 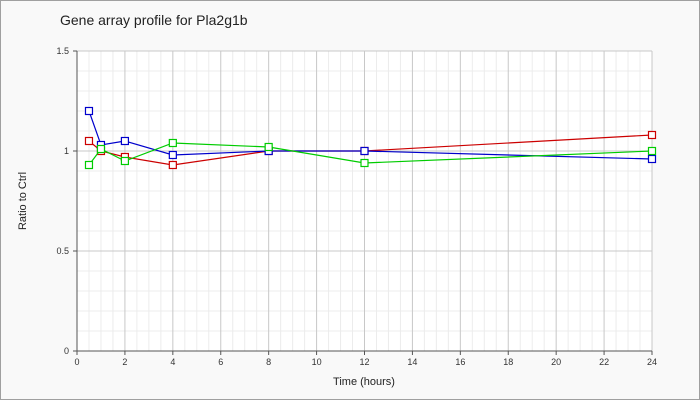 I want to click on x-ticks: 0 2 4 6 8 10 12 14 16 18 20 22 24, so click(x=365, y=359).